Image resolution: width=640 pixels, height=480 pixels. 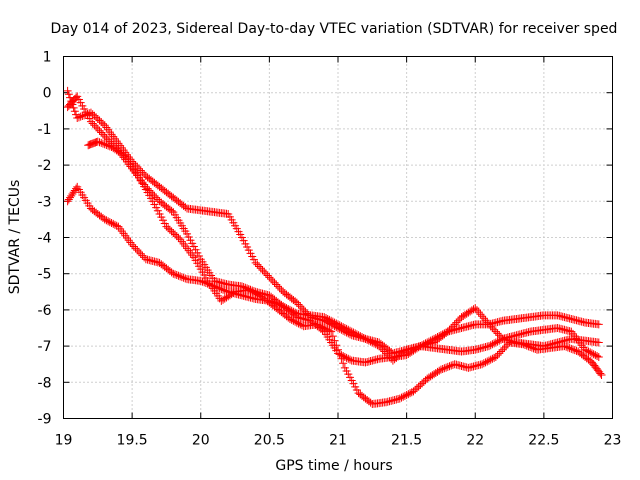 I want to click on y-tick-label: -7, so click(x=45, y=347).